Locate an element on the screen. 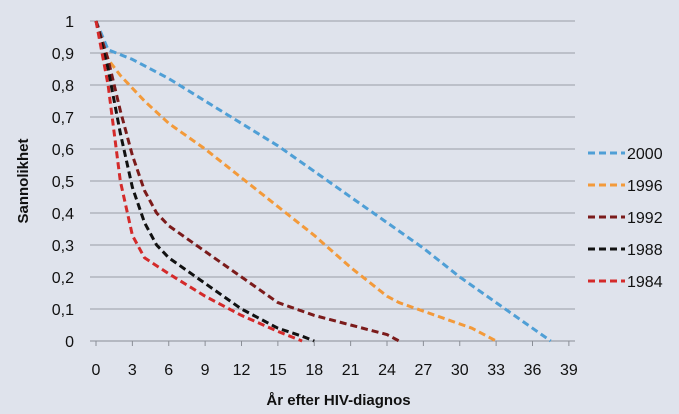 This screenshot has height=414, width=679. x-tick-label: 33 is located at coordinates (496, 370).